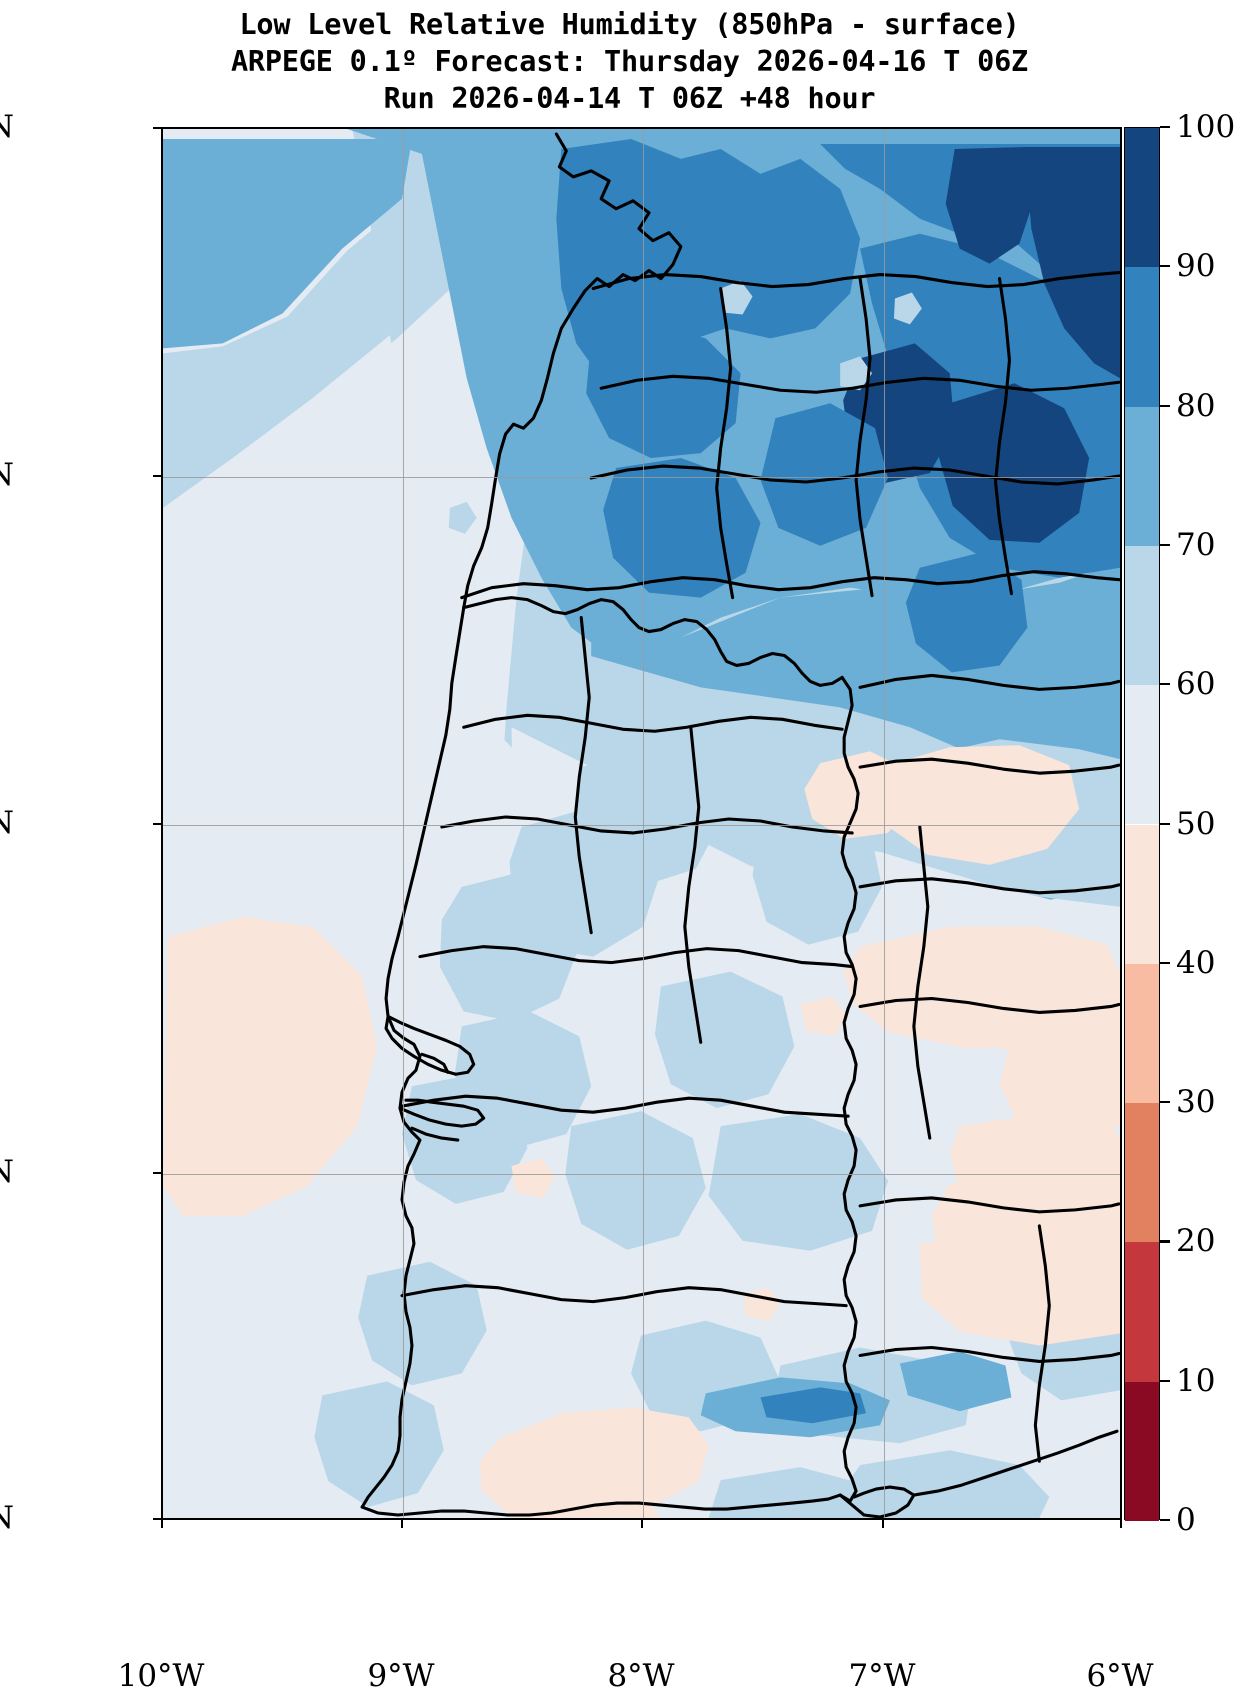 The width and height of the screenshot is (1259, 1694). Describe the element at coordinates (641, 1175) in the screenshot. I see `gridline-lat-38n` at that location.